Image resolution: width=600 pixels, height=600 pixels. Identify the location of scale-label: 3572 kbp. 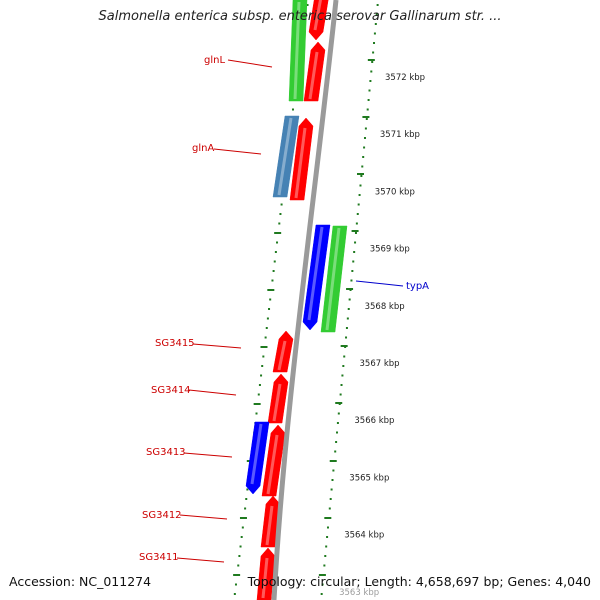
(405, 78).